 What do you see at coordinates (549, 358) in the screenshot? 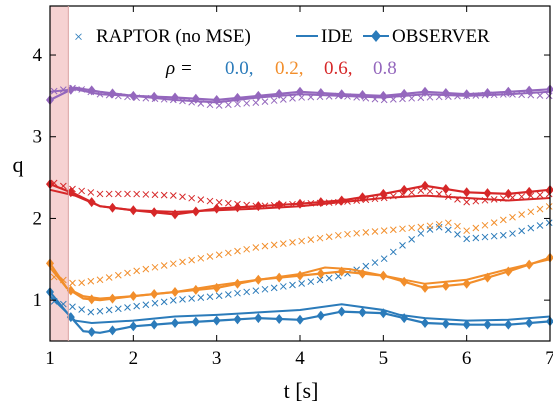
I see `x-tick-label: 7` at bounding box center [549, 358].